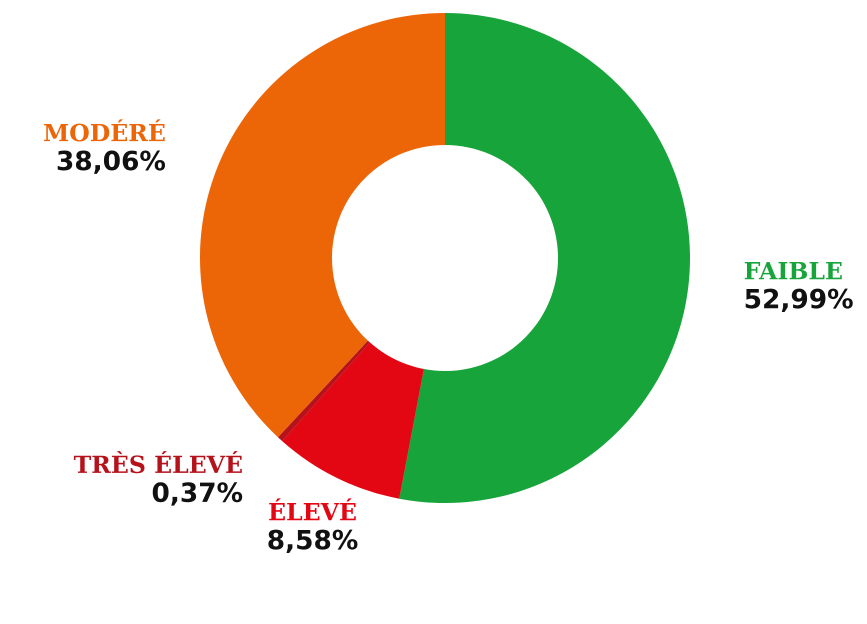  Describe the element at coordinates (799, 300) in the screenshot. I see `data-label: 52,99%` at that location.